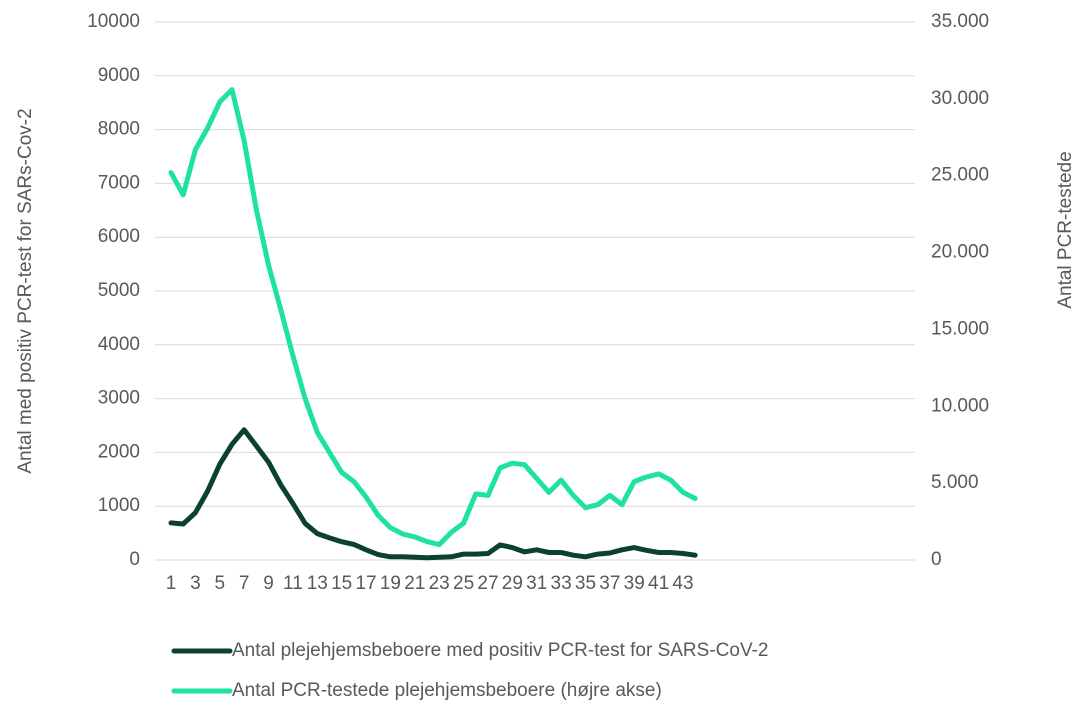 The height and width of the screenshot is (710, 1079). What do you see at coordinates (119, 290) in the screenshot?
I see `y-tick-label: 5000` at bounding box center [119, 290].